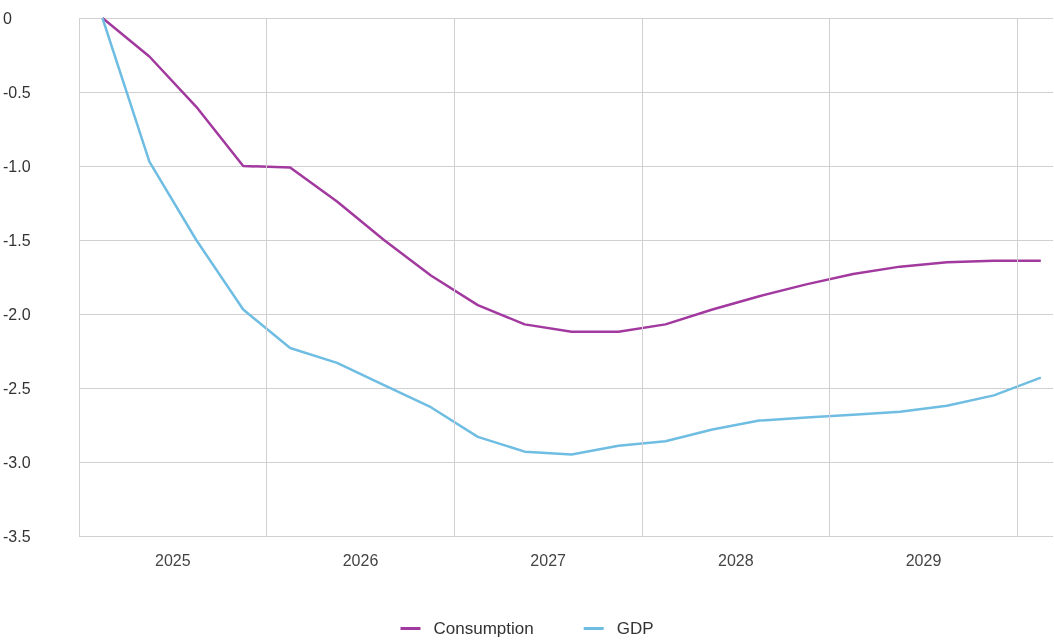 The image size is (1054, 644). What do you see at coordinates (548, 560) in the screenshot?
I see `x-tick-label: 2027` at bounding box center [548, 560].